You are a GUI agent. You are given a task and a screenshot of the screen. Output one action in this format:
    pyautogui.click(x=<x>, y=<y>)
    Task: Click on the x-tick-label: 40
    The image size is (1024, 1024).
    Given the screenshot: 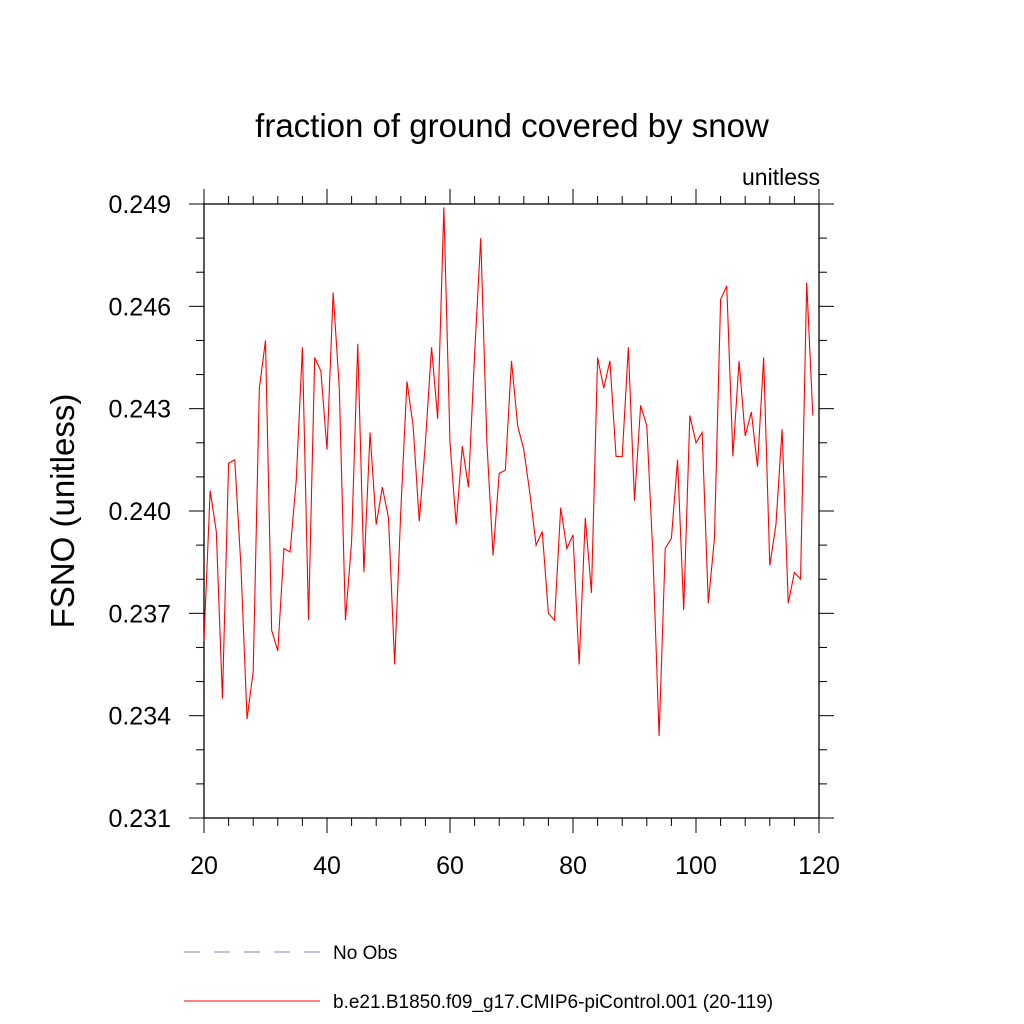 What is the action you would take?
    pyautogui.click(x=327, y=866)
    